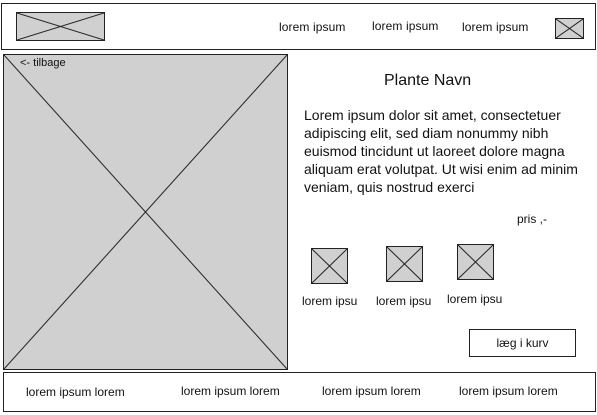 Image resolution: width=597 pixels, height=415 pixels. Describe the element at coordinates (508, 391) in the screenshot. I see `footer-link-4: lorem ipsum lorem` at that location.